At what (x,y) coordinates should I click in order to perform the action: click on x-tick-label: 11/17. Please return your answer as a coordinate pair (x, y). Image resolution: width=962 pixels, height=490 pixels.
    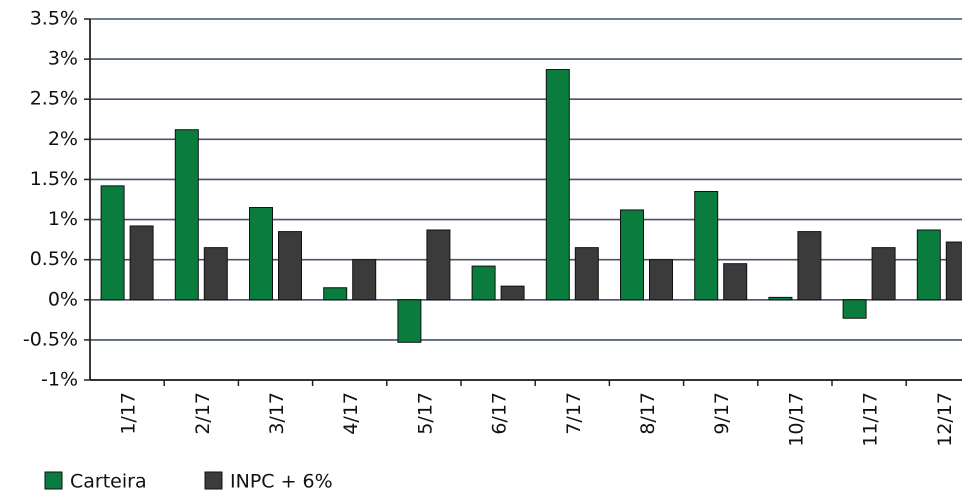
    Looking at the image, I should click on (871, 419).